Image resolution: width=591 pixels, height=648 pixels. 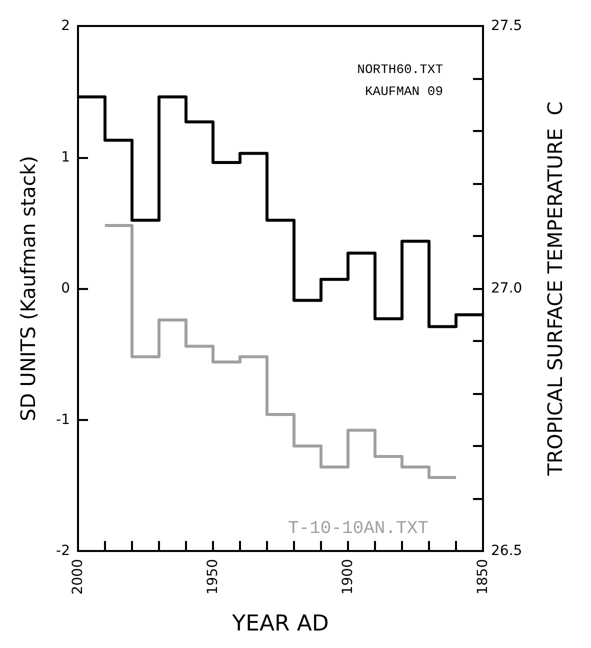 What do you see at coordinates (555, 289) in the screenshot?
I see `y2-axis-title: TROPICAL SURFACE TEMPERATURE C` at bounding box center [555, 289].